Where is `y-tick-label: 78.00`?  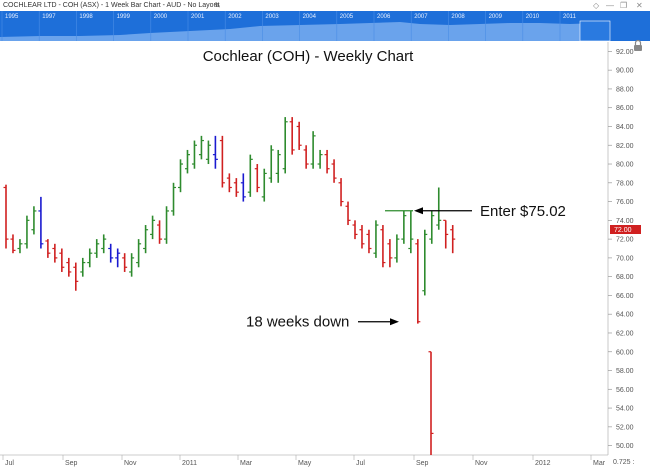 y-tick-label: 78.00 is located at coordinates (625, 183).